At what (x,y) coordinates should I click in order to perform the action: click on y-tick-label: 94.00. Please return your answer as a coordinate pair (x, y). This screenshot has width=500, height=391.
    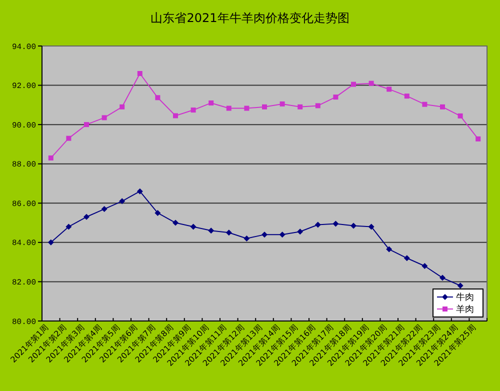
    Looking at the image, I should click on (24, 47).